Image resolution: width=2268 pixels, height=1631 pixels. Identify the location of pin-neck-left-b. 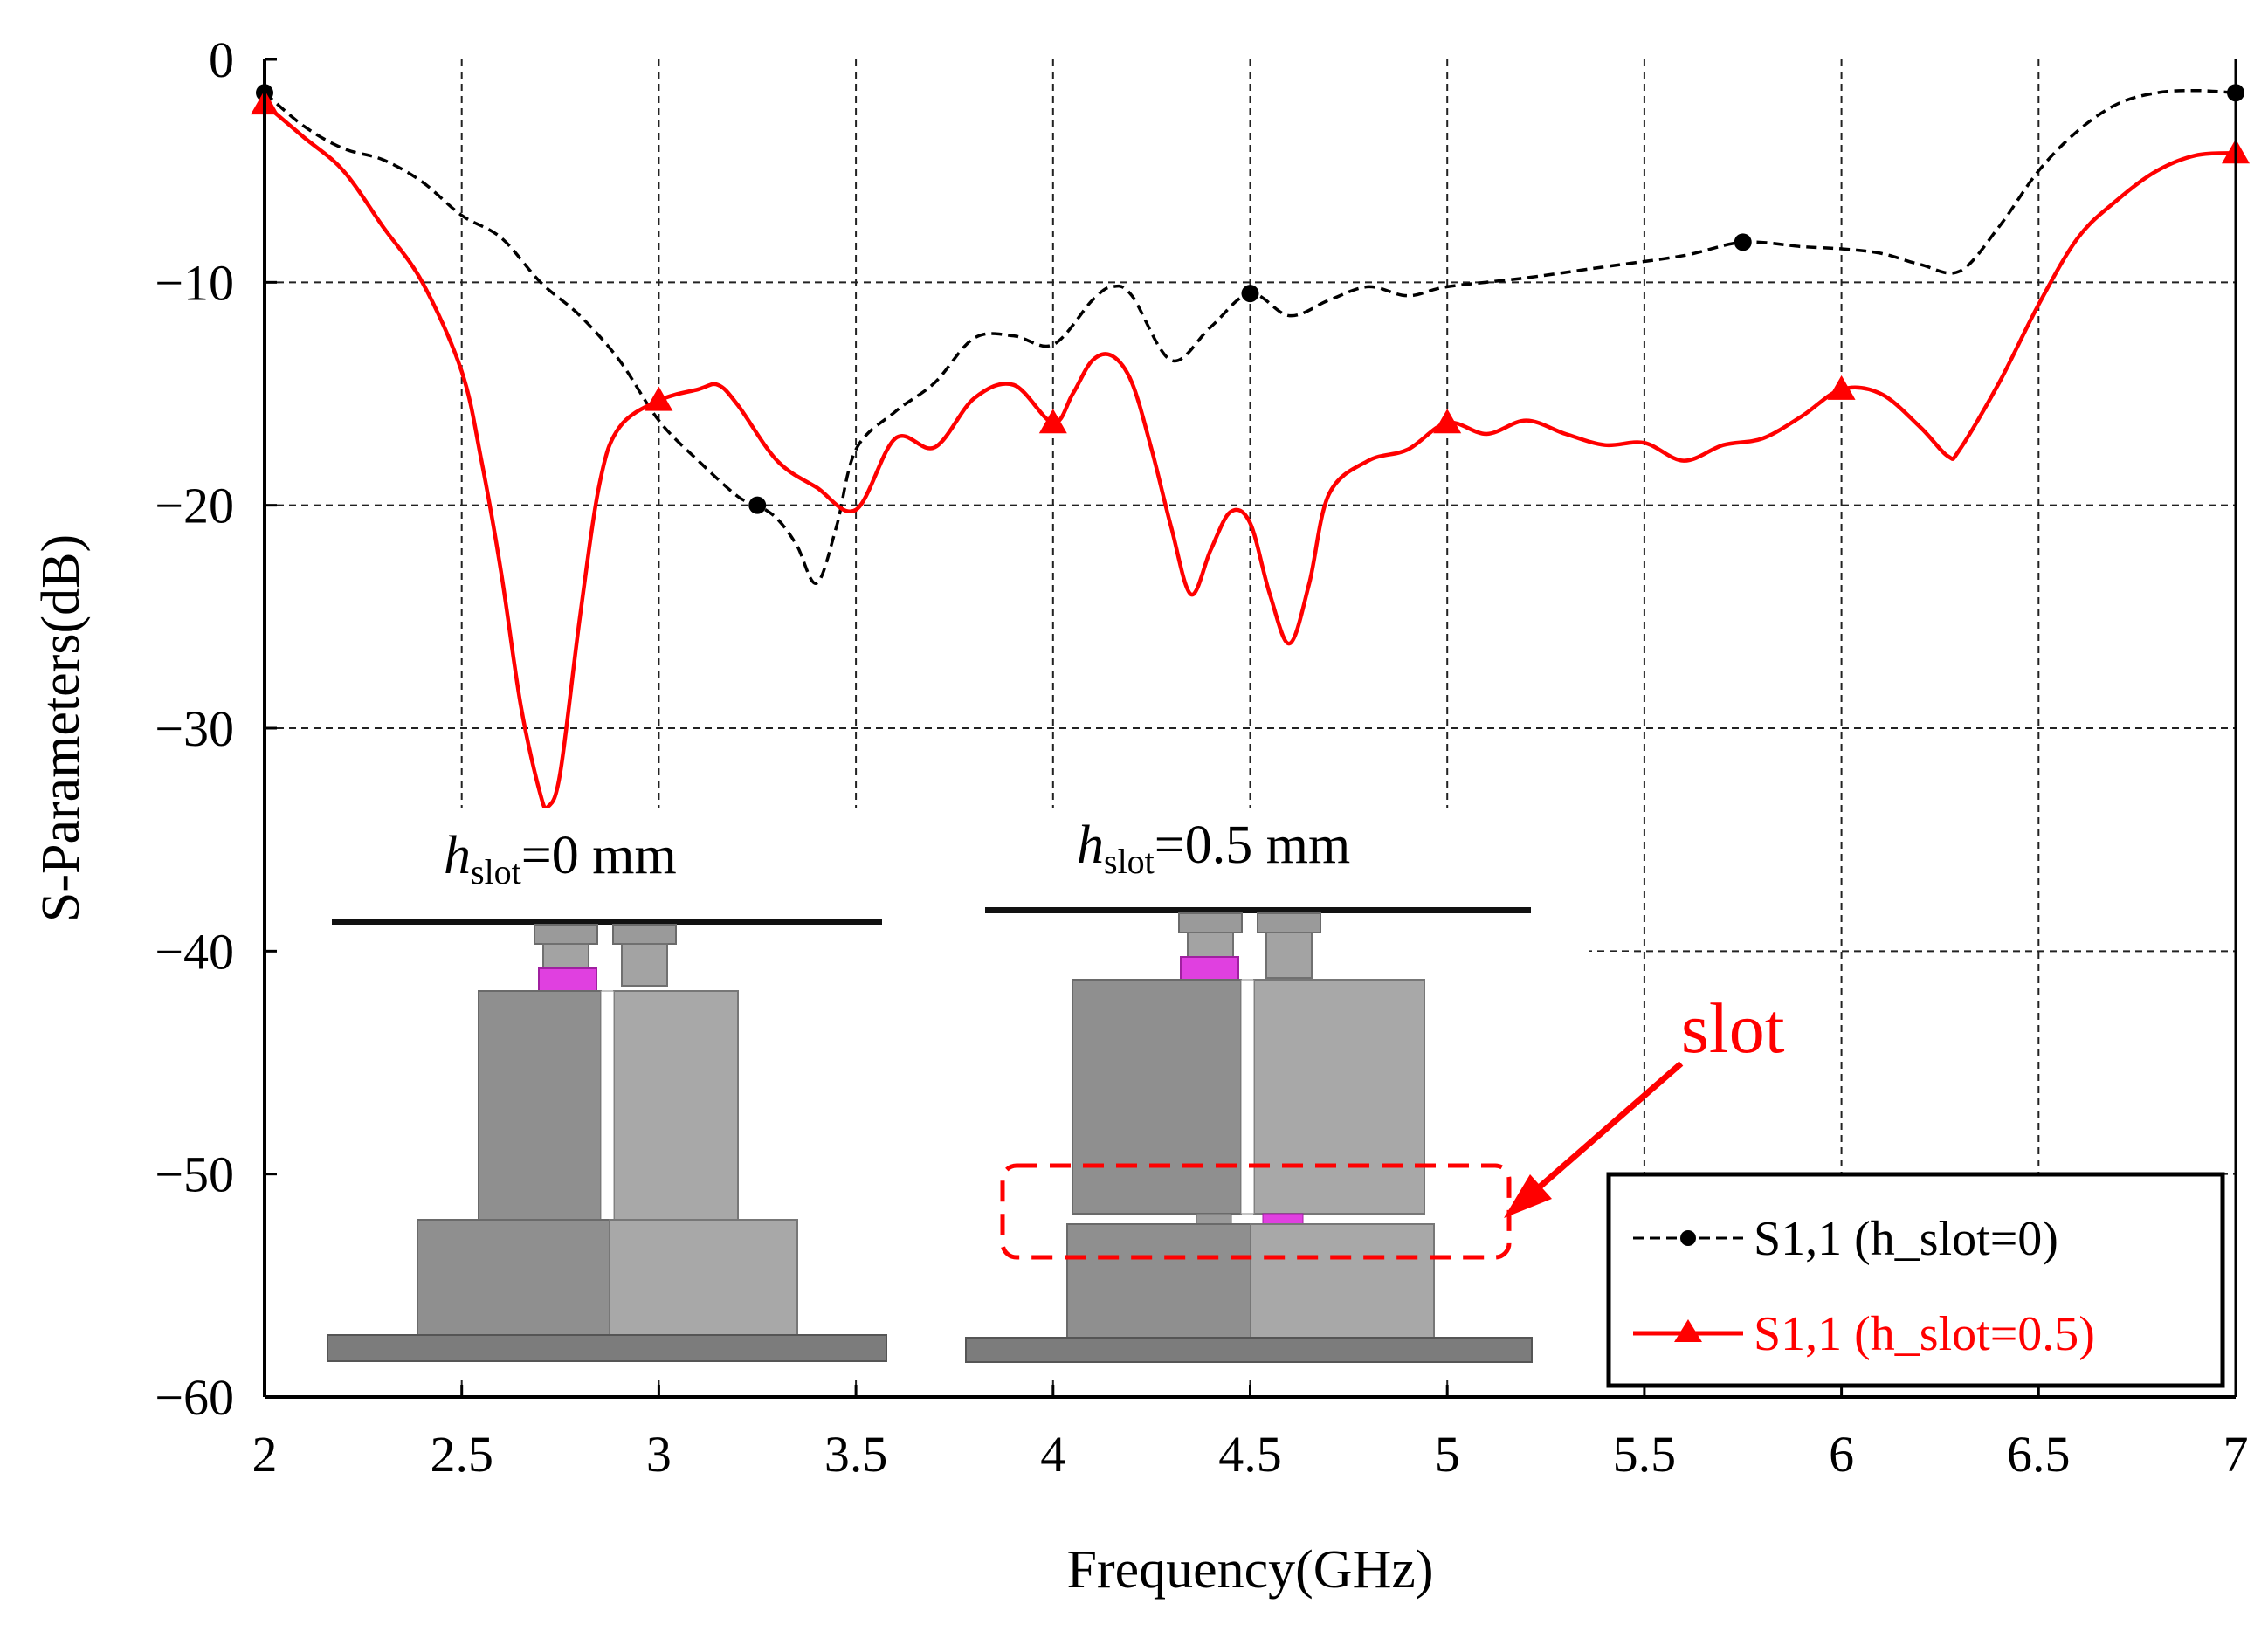
(644, 965).